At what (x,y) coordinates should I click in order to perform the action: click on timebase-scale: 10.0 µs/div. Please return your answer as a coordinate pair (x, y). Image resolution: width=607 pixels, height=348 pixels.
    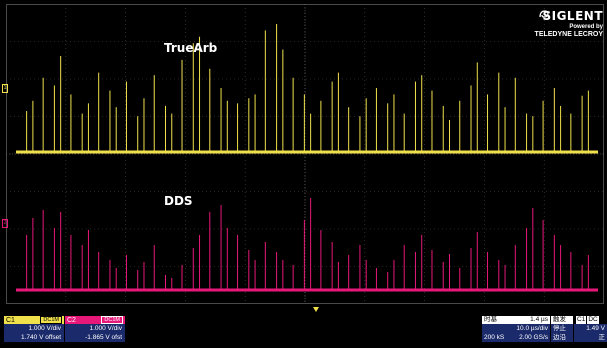
    Looking at the image, I should click on (532, 328).